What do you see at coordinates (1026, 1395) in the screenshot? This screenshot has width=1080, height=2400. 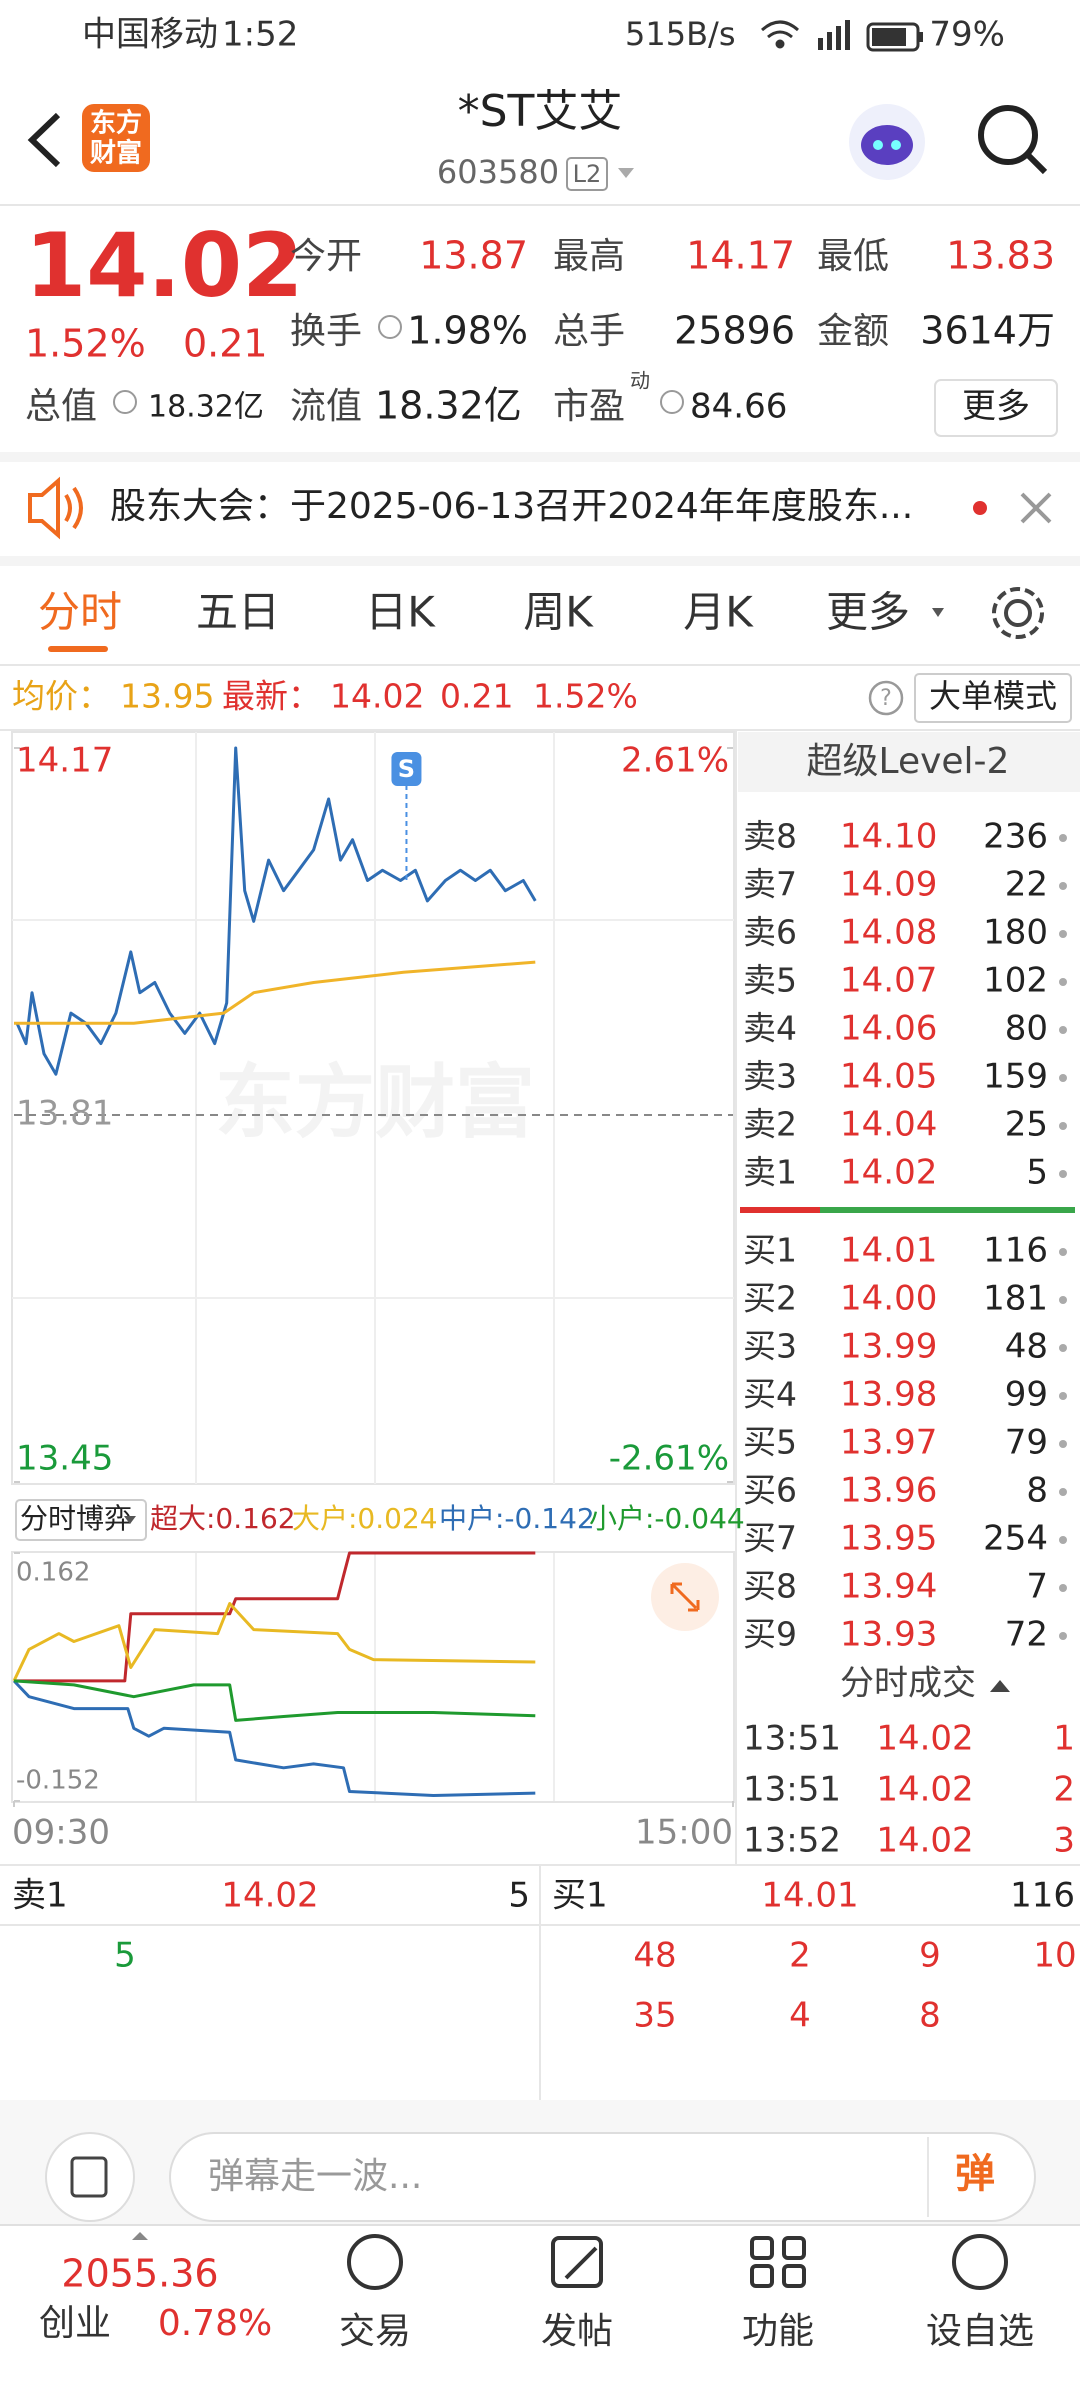 I see `bid-qty: 99` at bounding box center [1026, 1395].